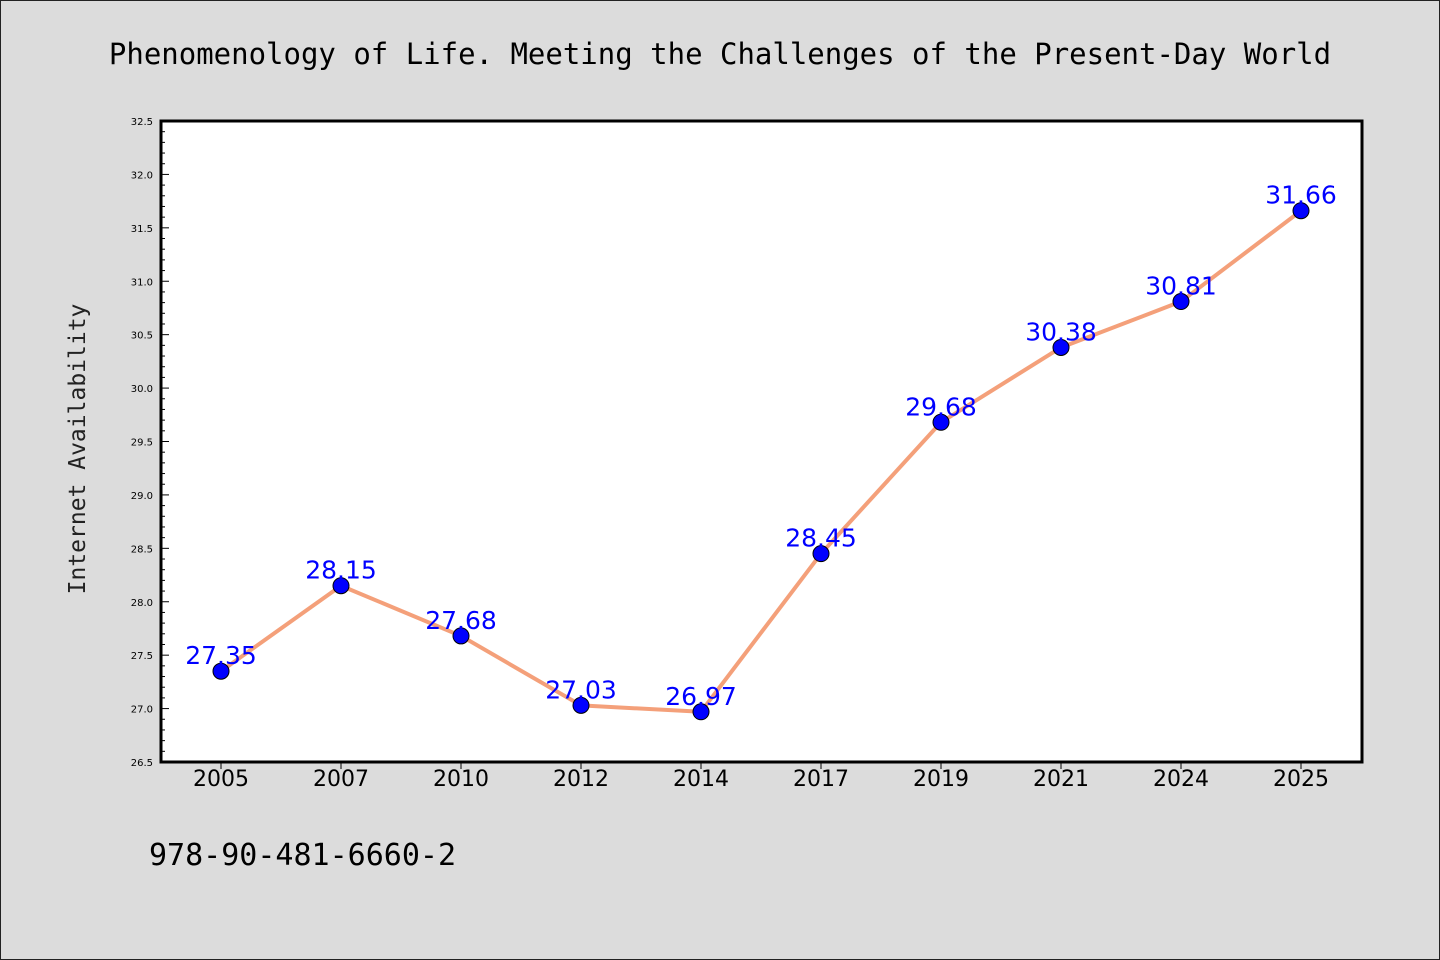  What do you see at coordinates (221, 779) in the screenshot?
I see `x-tick-label: 2005` at bounding box center [221, 779].